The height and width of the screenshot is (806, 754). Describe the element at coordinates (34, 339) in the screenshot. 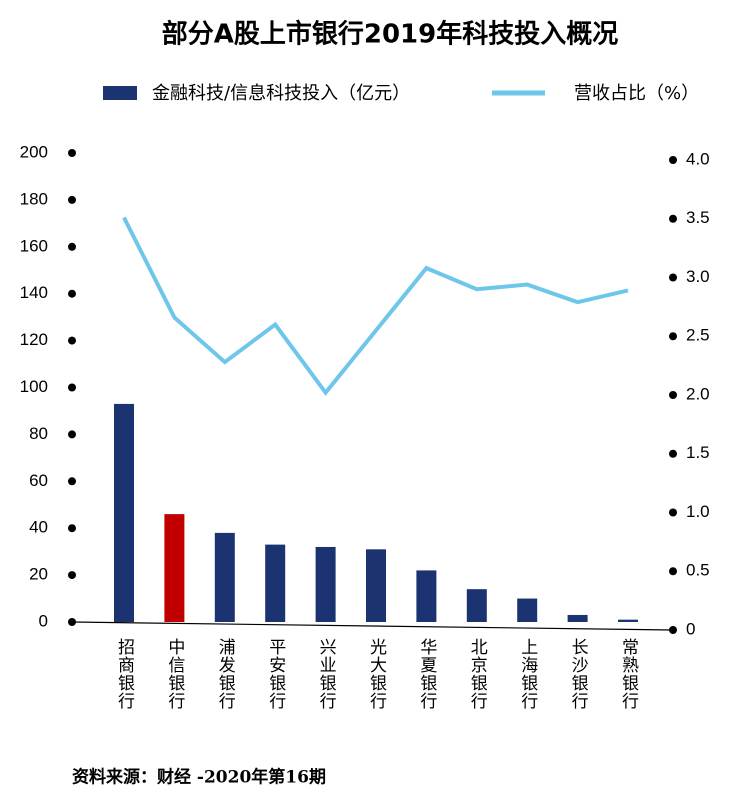

I see `y-tick-label: 120` at that location.